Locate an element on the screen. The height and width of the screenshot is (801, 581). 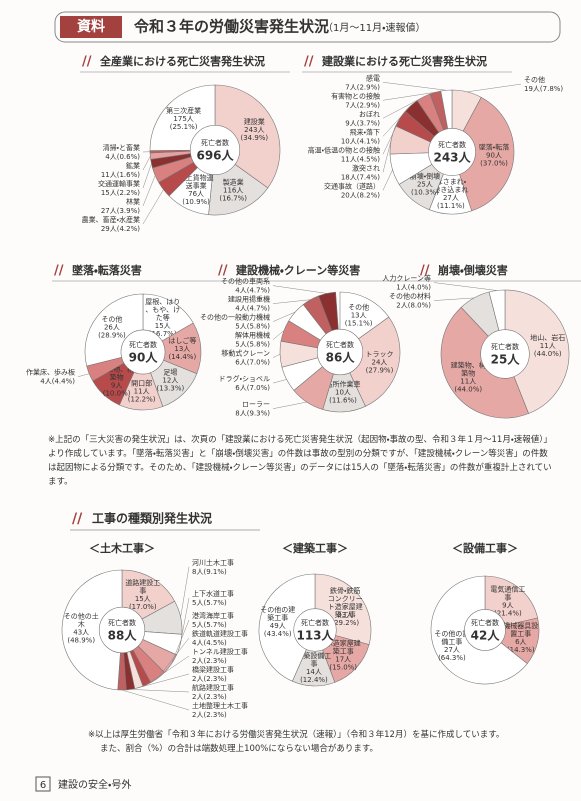
chart-title: 崩壊・倒壊災害 is located at coordinates (473, 270).